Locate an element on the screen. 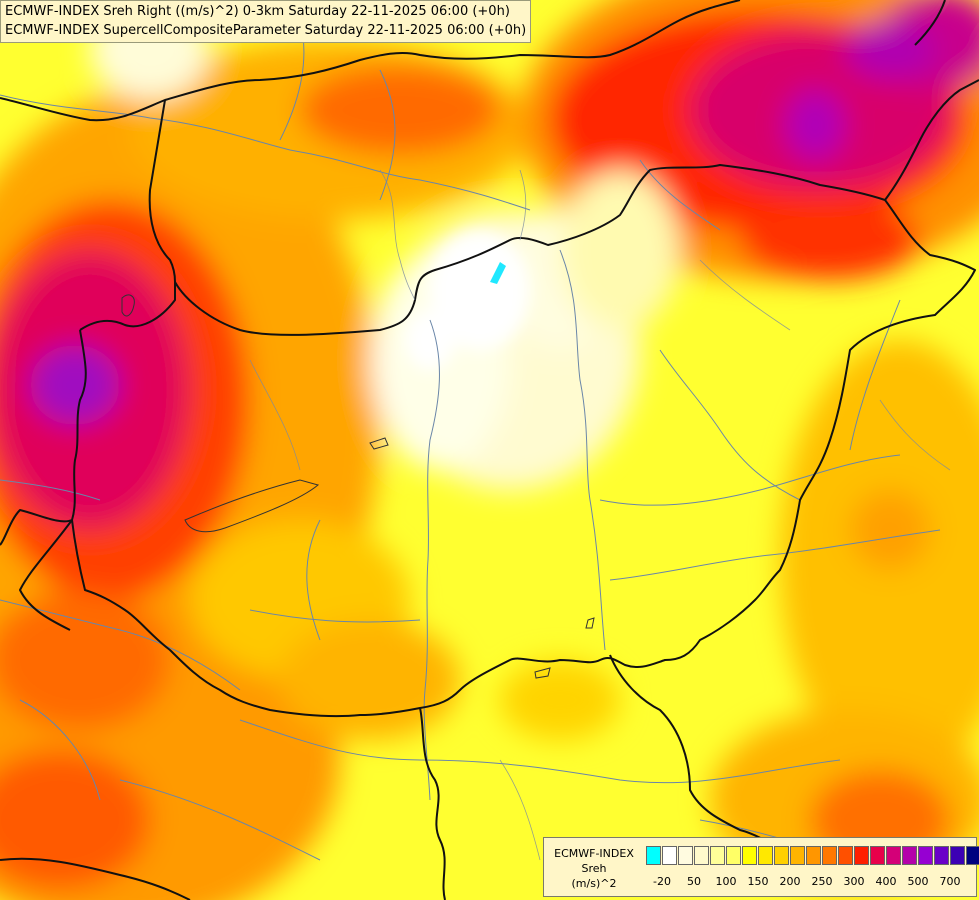 This screenshot has height=900, width=979. legend-tick-label: 150 is located at coordinates (758, 881).